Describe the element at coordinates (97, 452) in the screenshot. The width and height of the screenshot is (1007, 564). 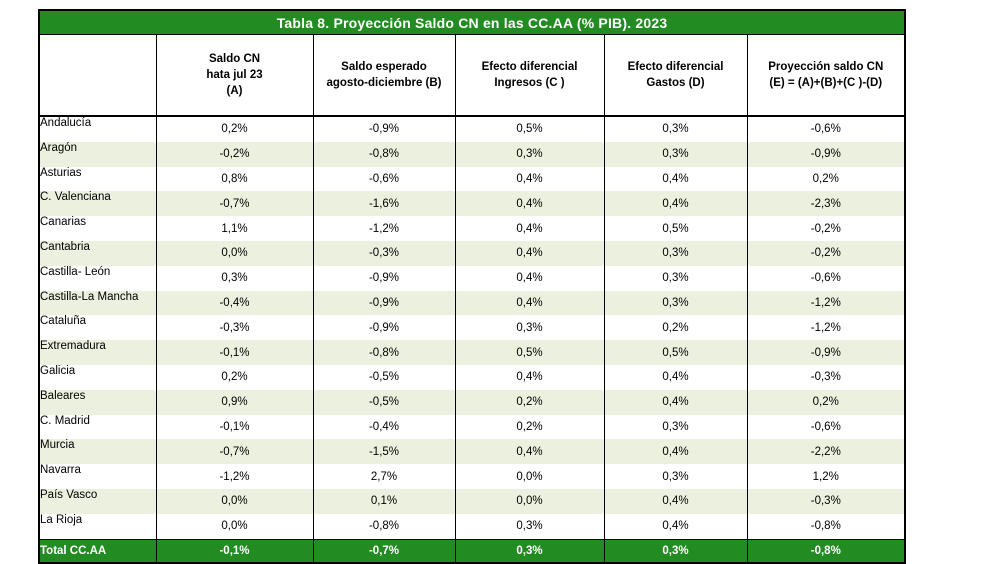
I see `region-name: Murcia` at that location.